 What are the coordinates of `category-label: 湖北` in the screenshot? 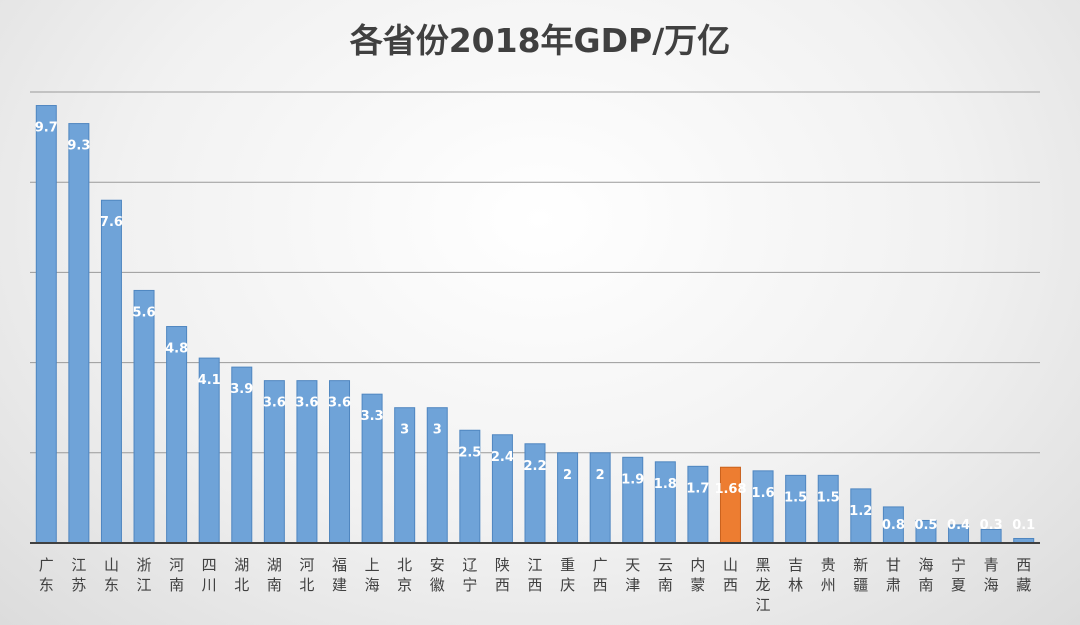 It's located at (241, 575).